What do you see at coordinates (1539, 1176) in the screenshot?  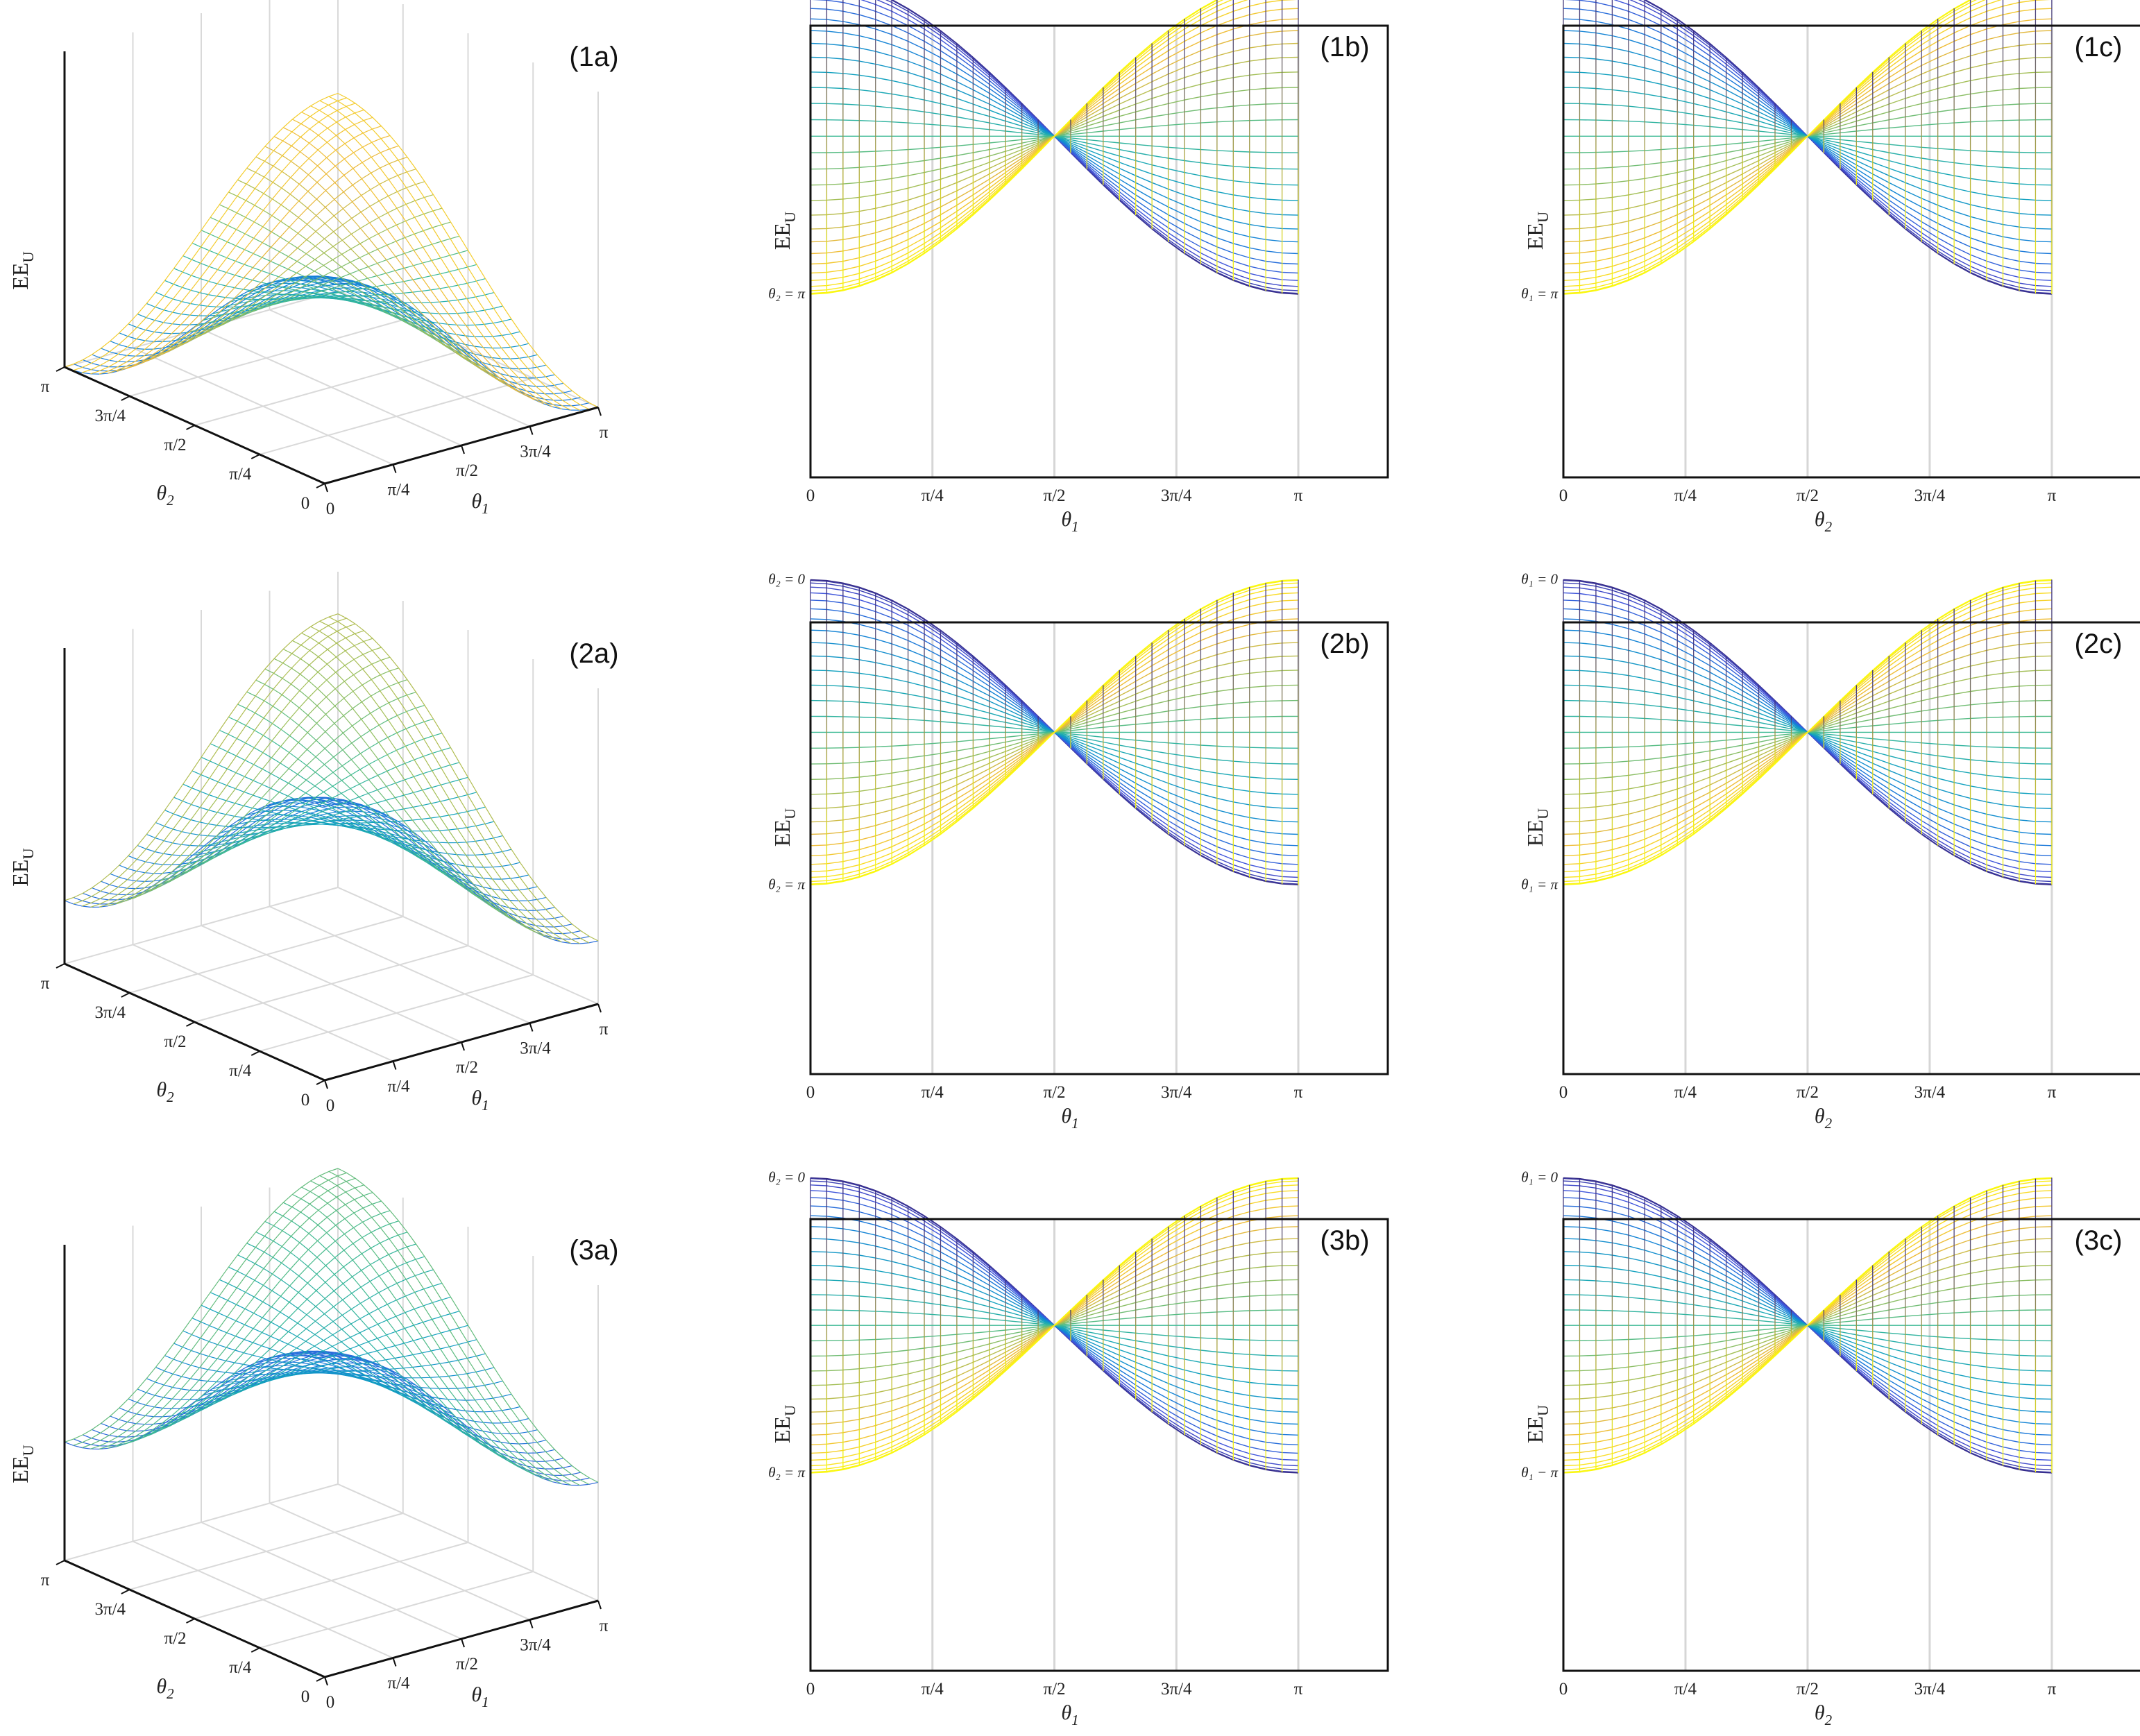 I see `edge-label-top: θ₁ = 0` at bounding box center [1539, 1176].